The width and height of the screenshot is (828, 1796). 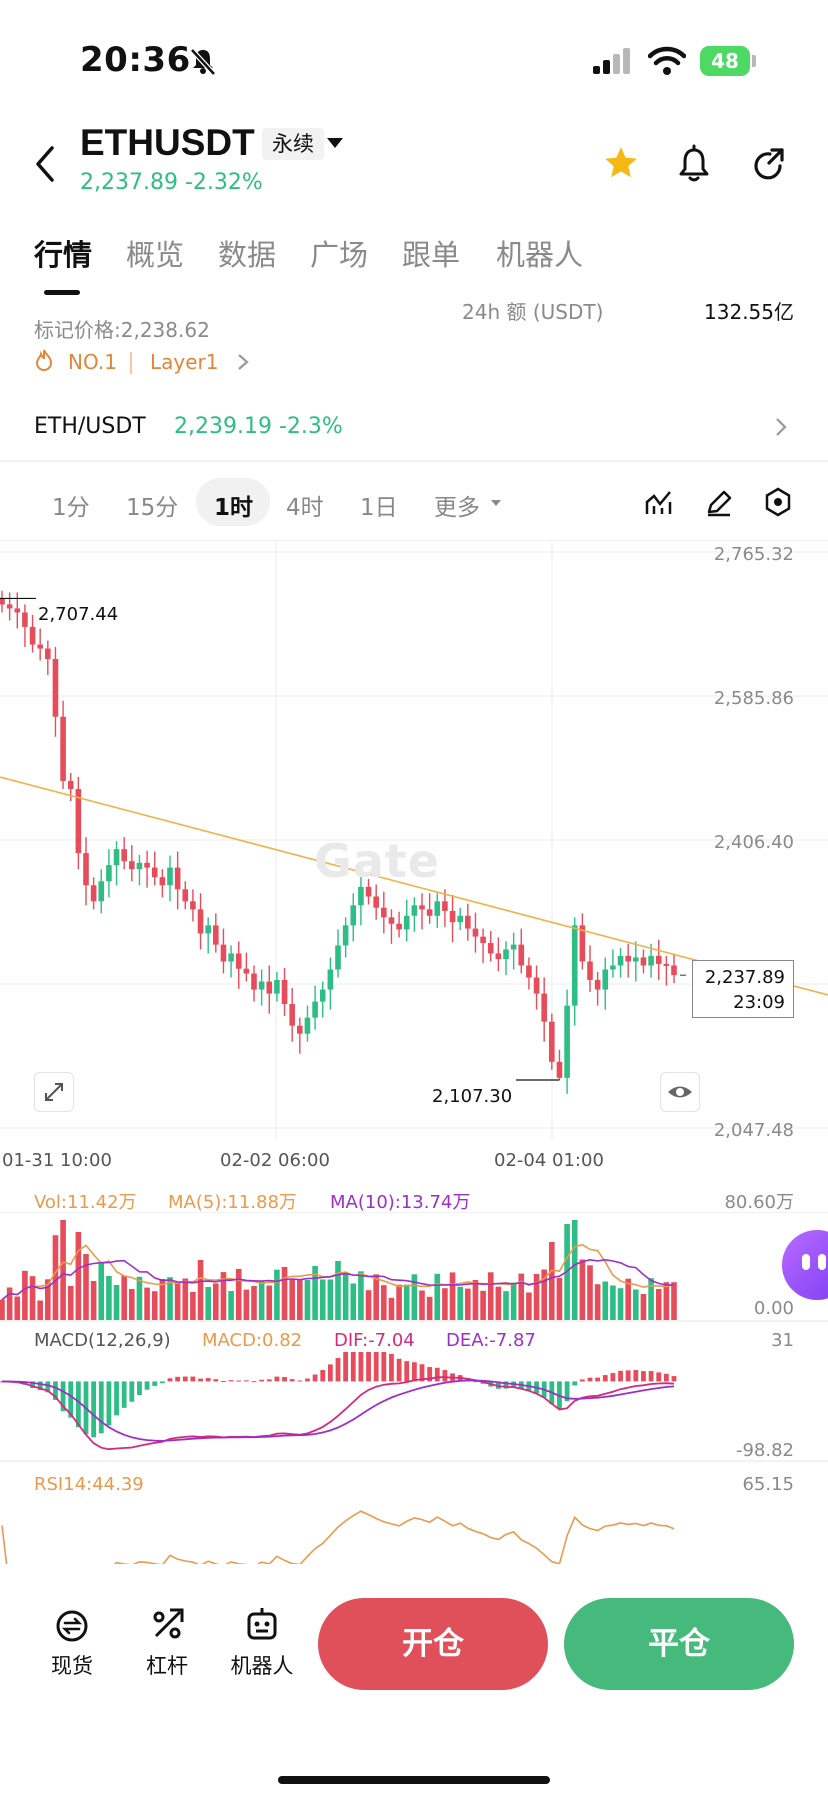 I want to click on leverage-icon, so click(x=168, y=1624).